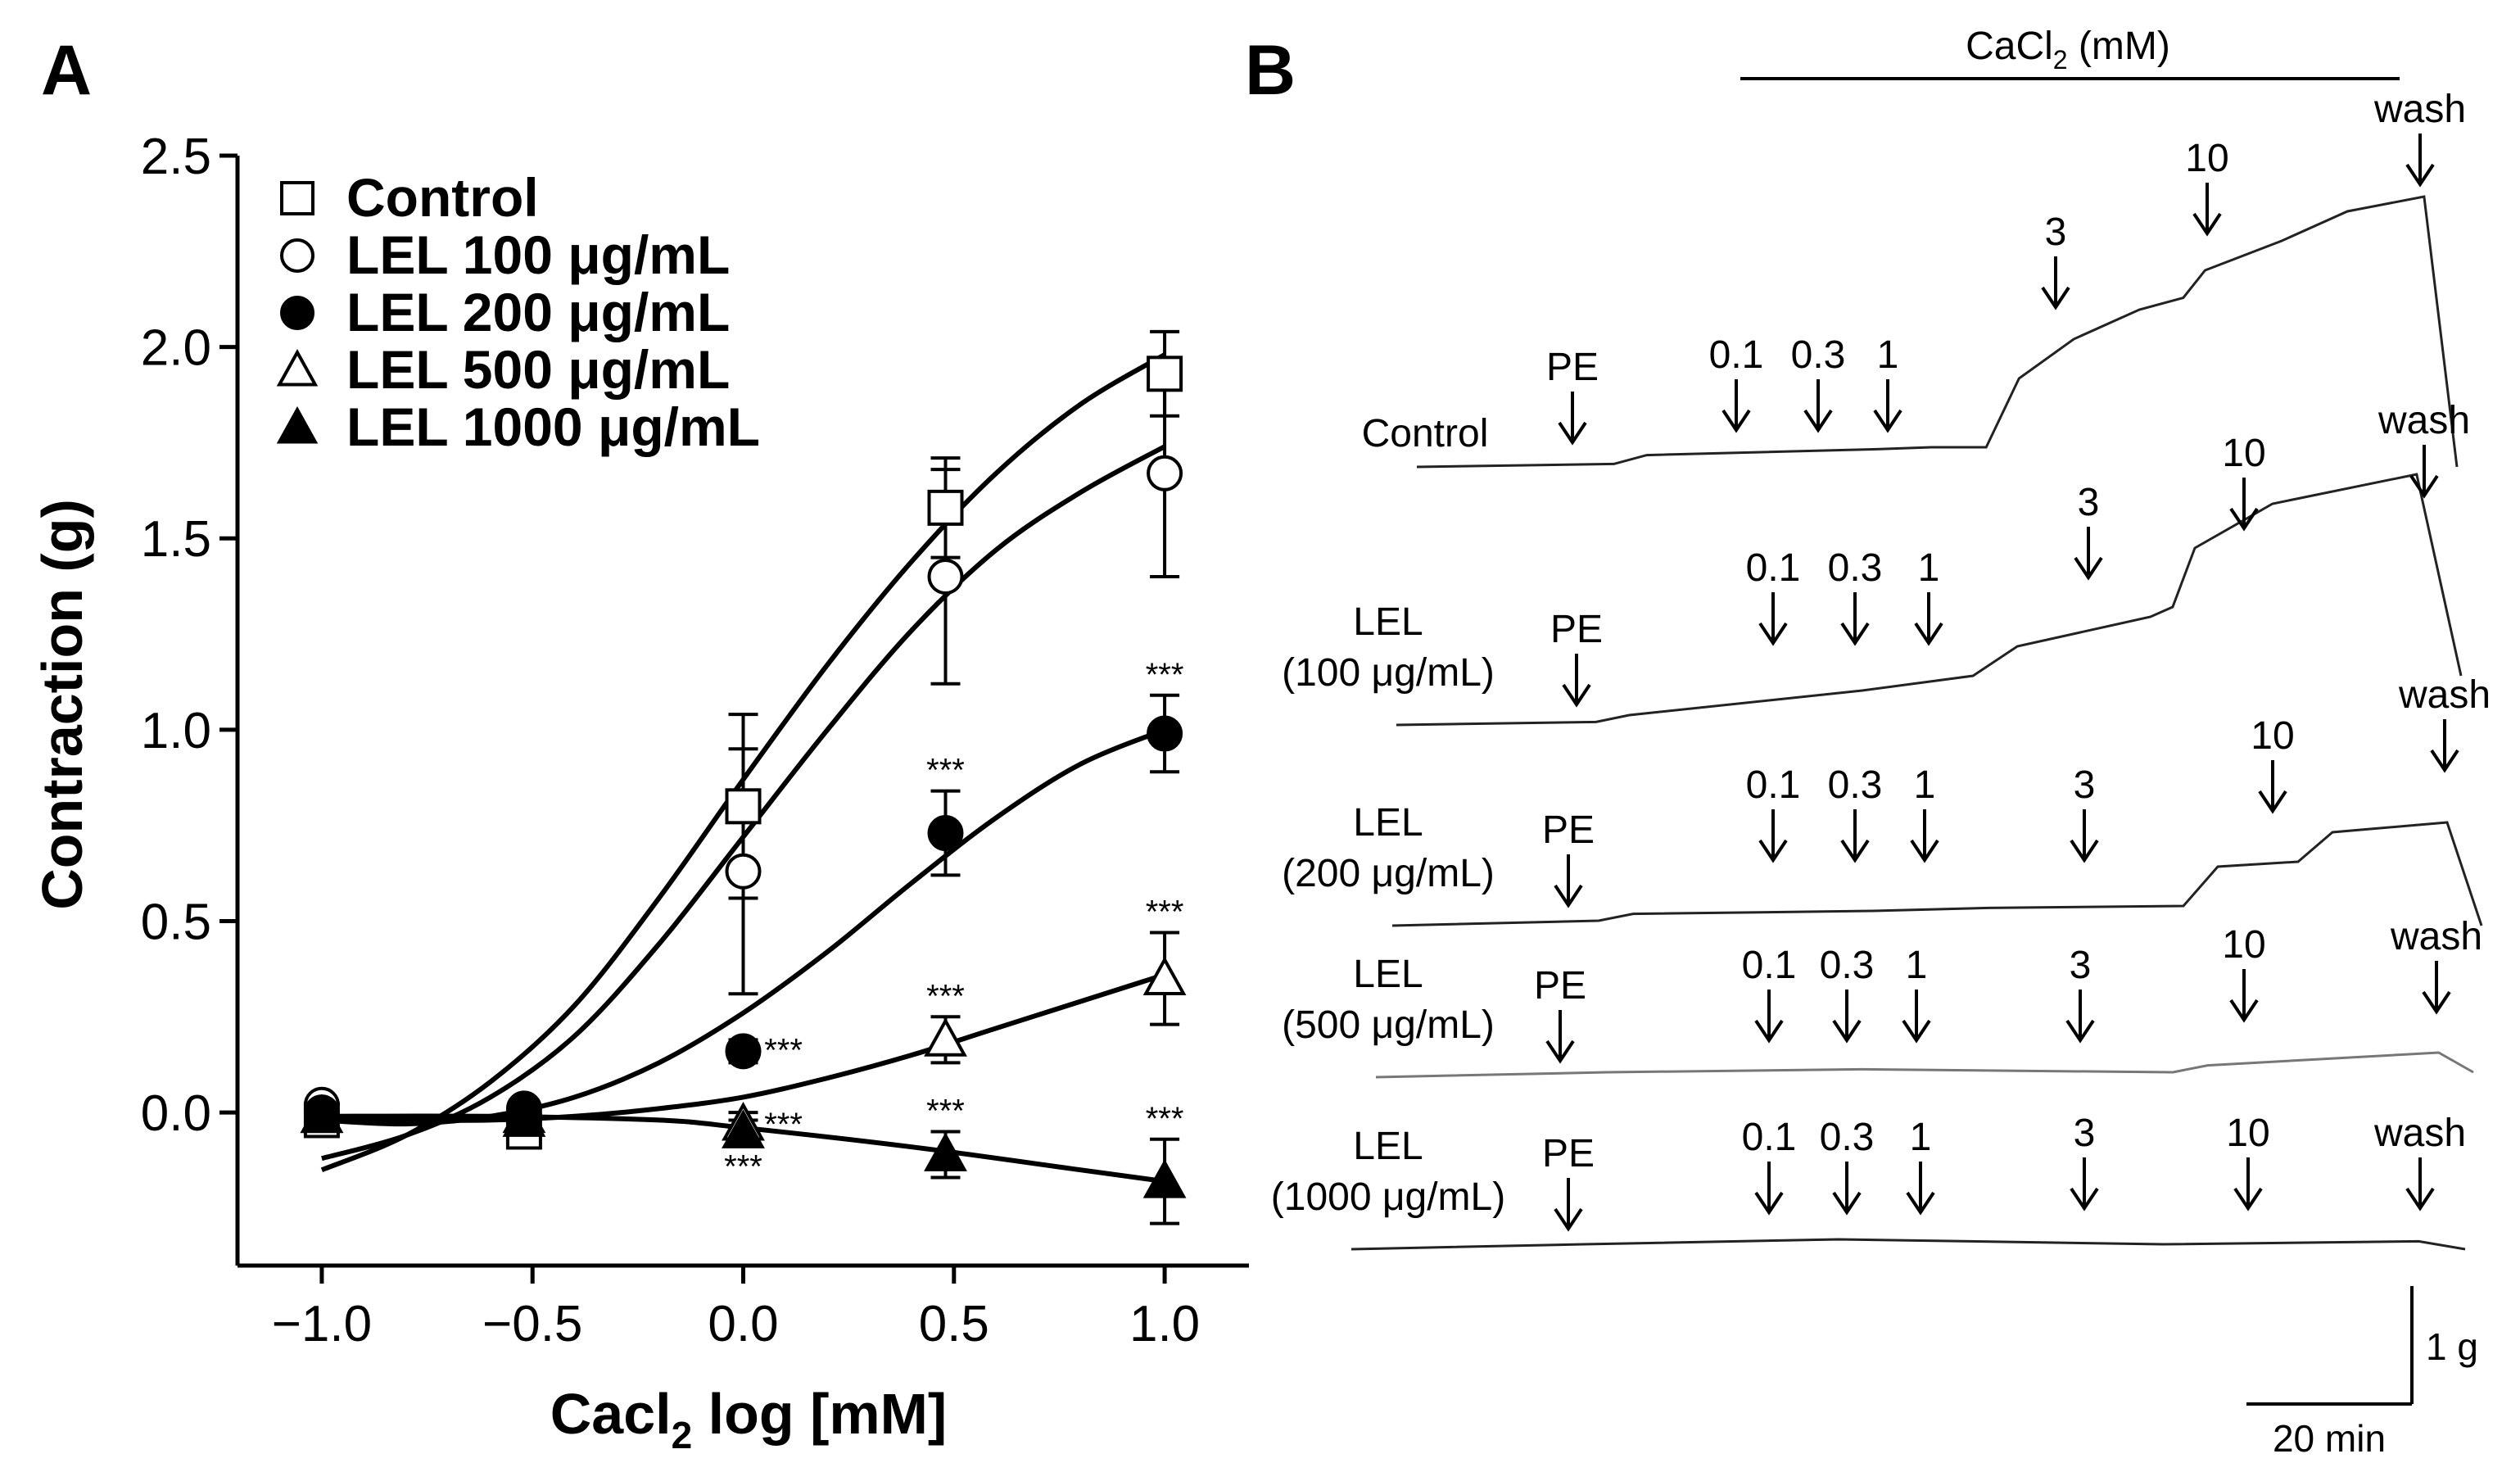 The width and height of the screenshot is (2520, 1481). What do you see at coordinates (954, 1324) in the screenshot?
I see `x-tick-label: 0.5` at bounding box center [954, 1324].